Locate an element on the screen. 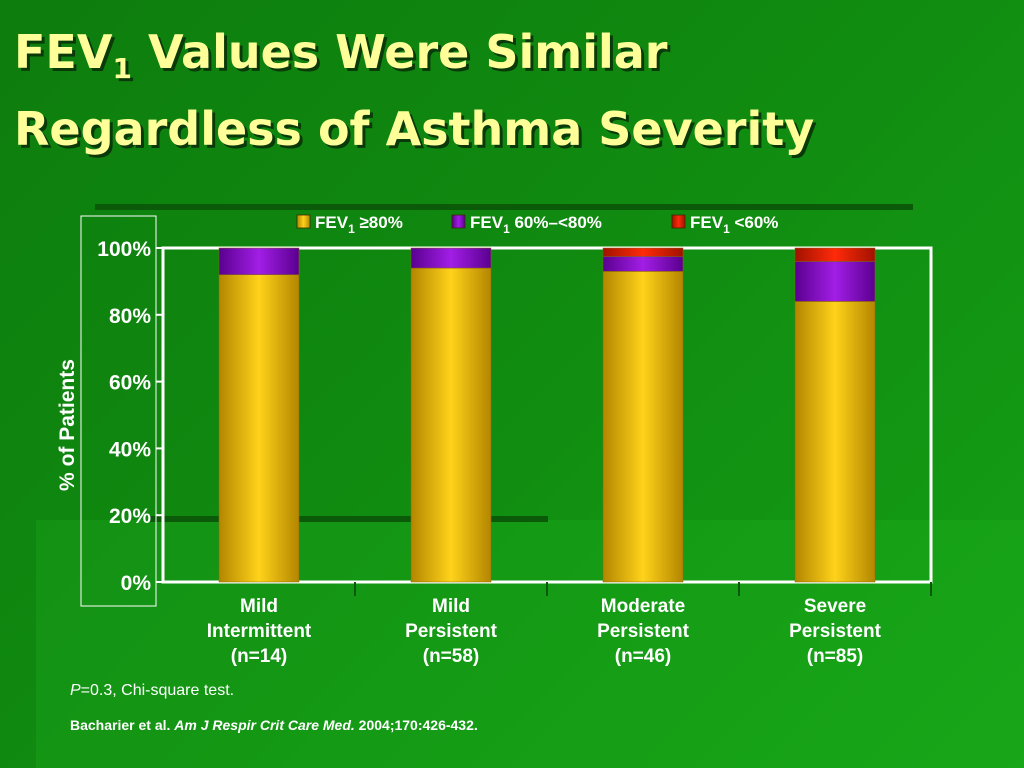 Image resolution: width=1024 pixels, height=768 pixels. x-tick-label: (n=46) is located at coordinates (643, 656).